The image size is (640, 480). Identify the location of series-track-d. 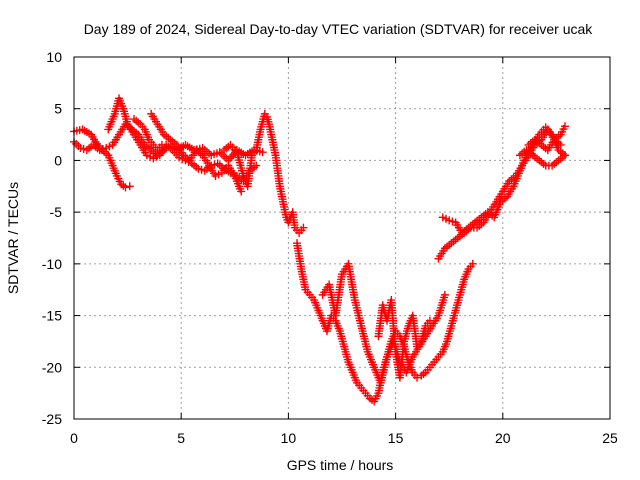
(148, 135).